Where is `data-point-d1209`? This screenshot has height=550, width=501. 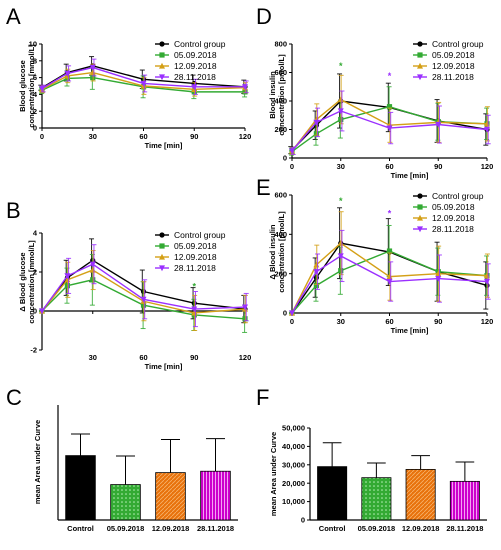
data-point-d1209 is located at coordinates (340, 99).